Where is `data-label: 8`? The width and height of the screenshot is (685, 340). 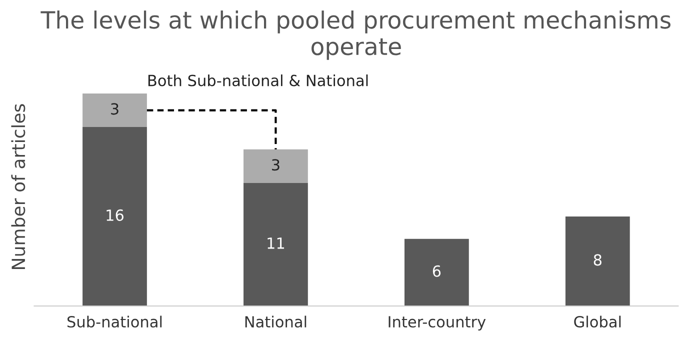 data-label: 8 is located at coordinates (598, 260).